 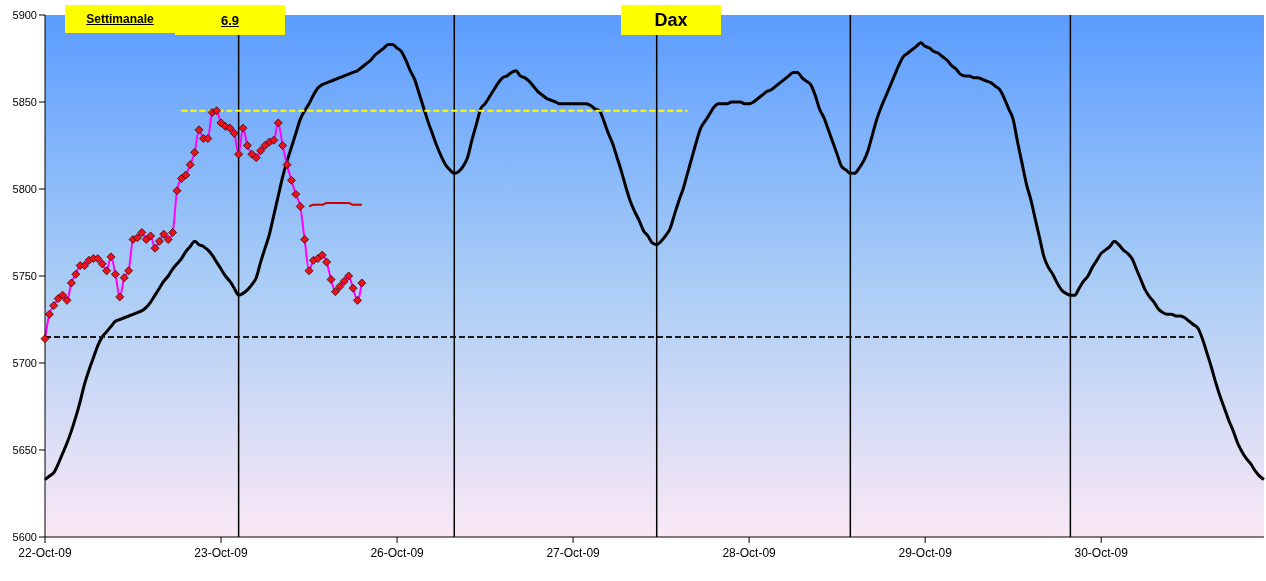 What do you see at coordinates (221, 553) in the screenshot?
I see `x-tick-label: 23-Oct-09` at bounding box center [221, 553].